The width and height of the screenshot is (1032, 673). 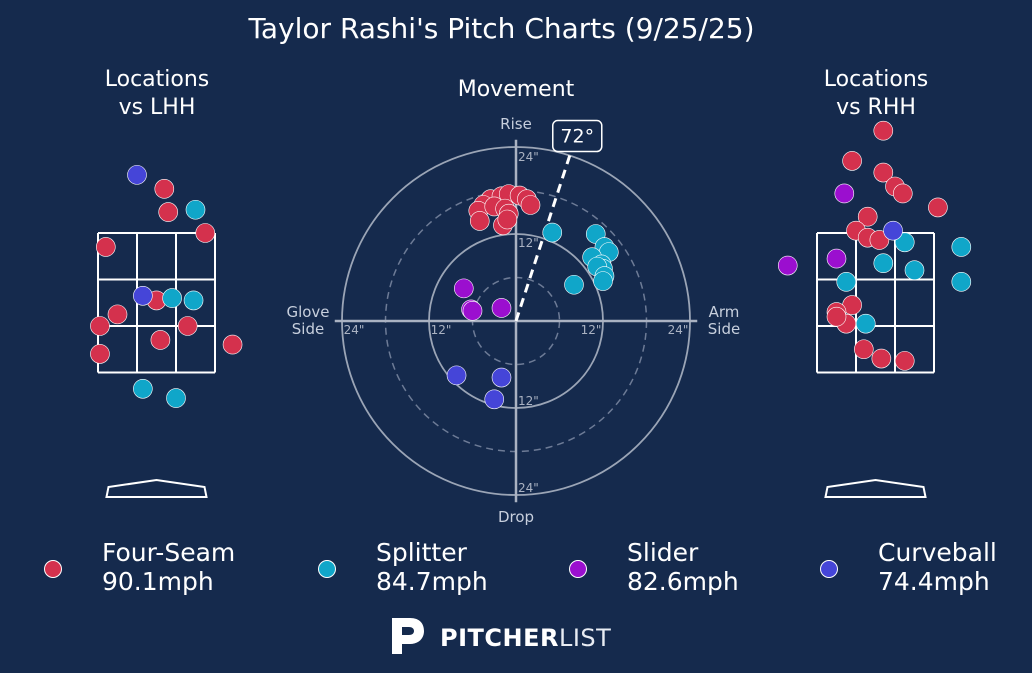 I want to click on chart-title: Taylor Rashi's Pitch Charts (9/25/25), so click(x=501, y=28).